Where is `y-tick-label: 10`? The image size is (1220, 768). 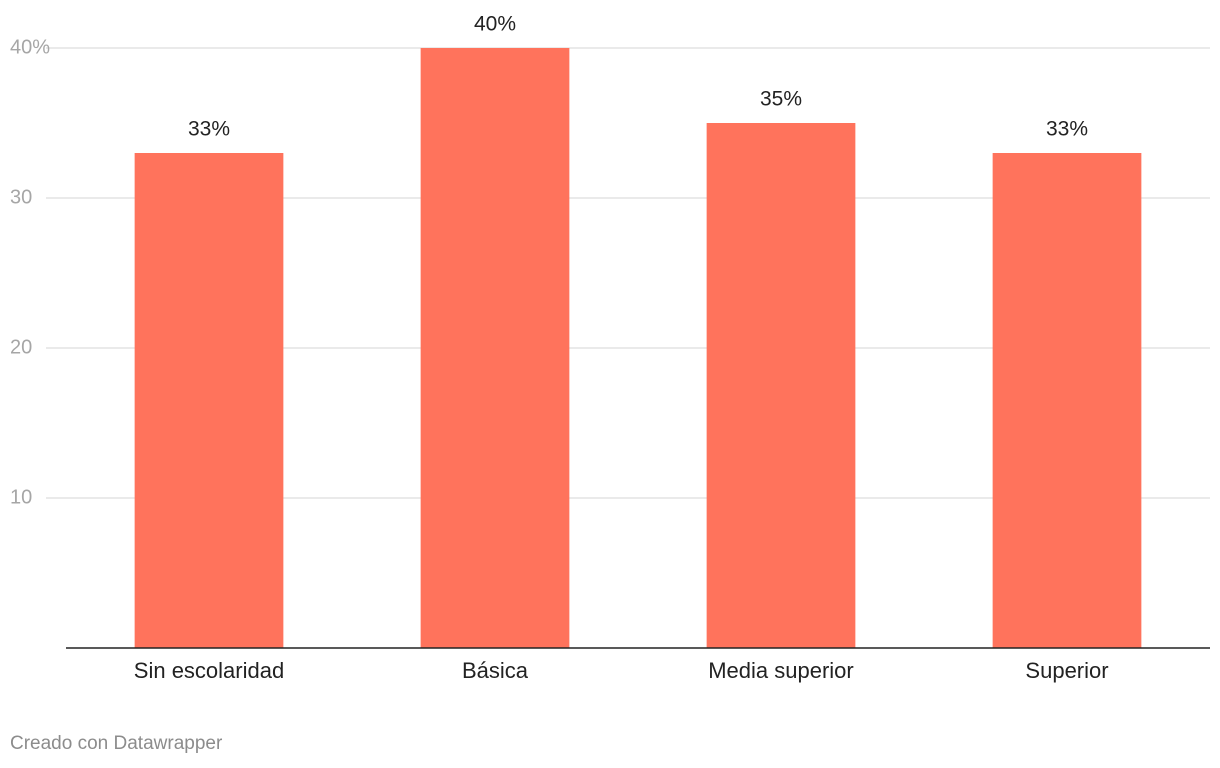
y-tick-label: 10 is located at coordinates (21, 497).